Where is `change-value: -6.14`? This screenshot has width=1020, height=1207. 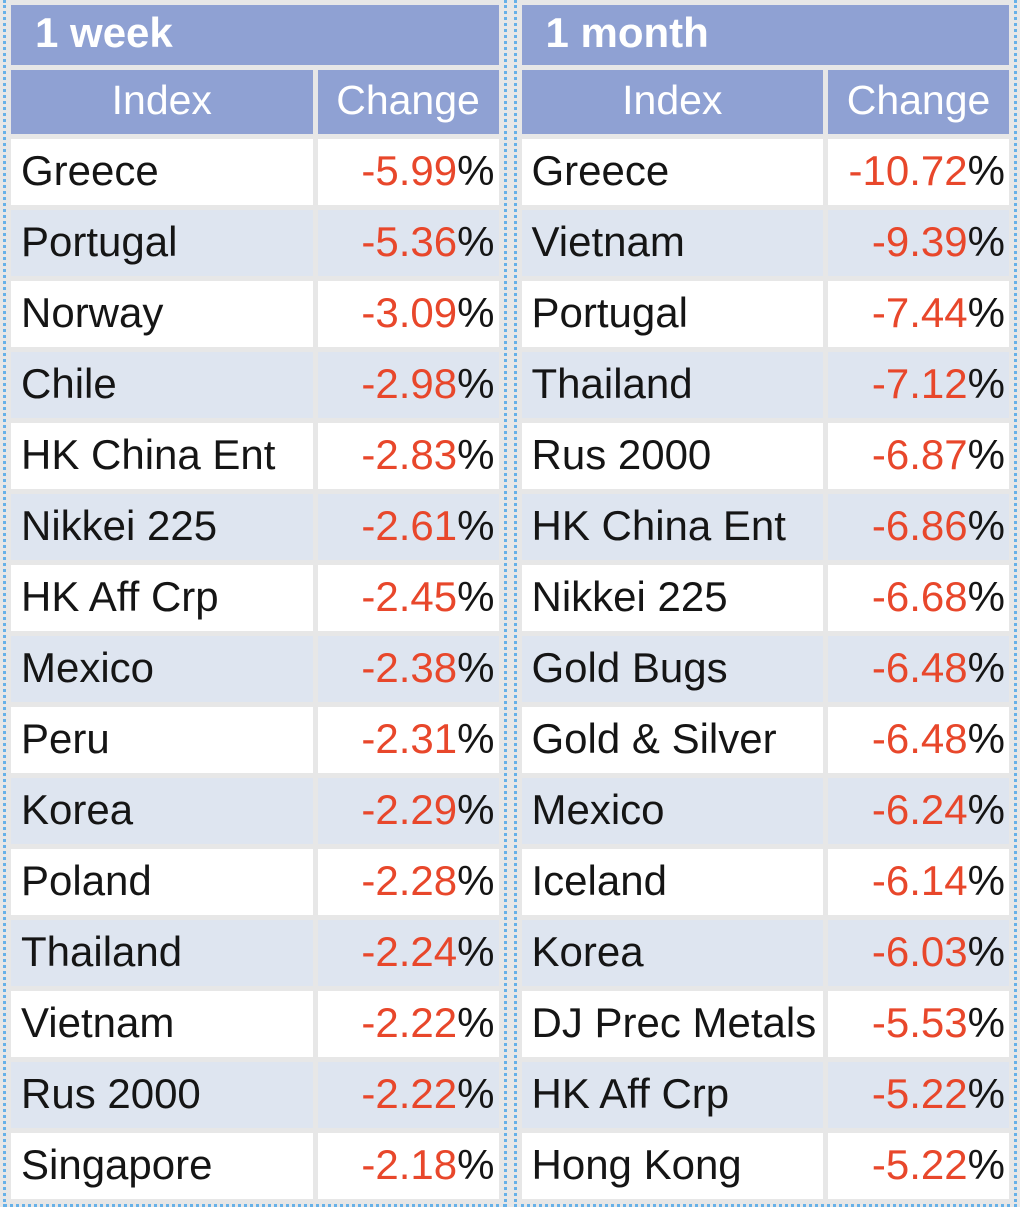 change-value: -6.14 is located at coordinates (919, 880).